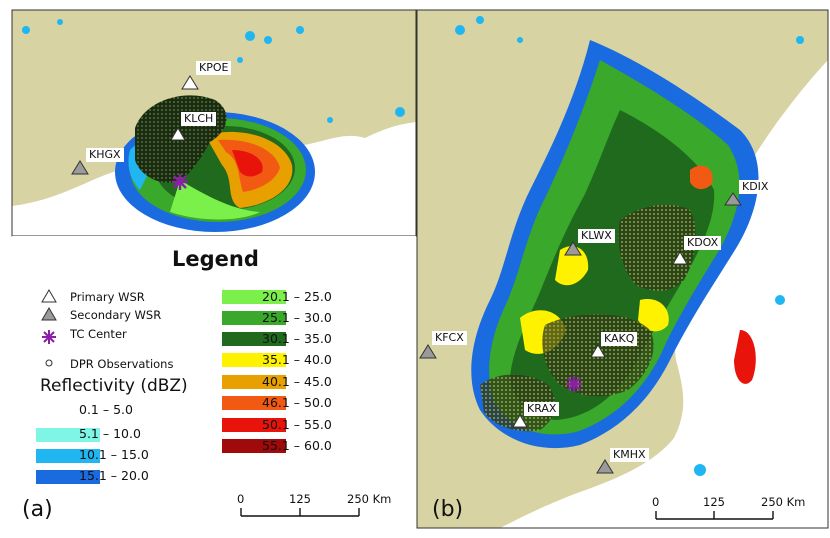 Image resolution: width=830 pixels, height=538 pixels. Describe the element at coordinates (656, 502) in the screenshot. I see `scalebar-b-tick-0: 0` at that location.